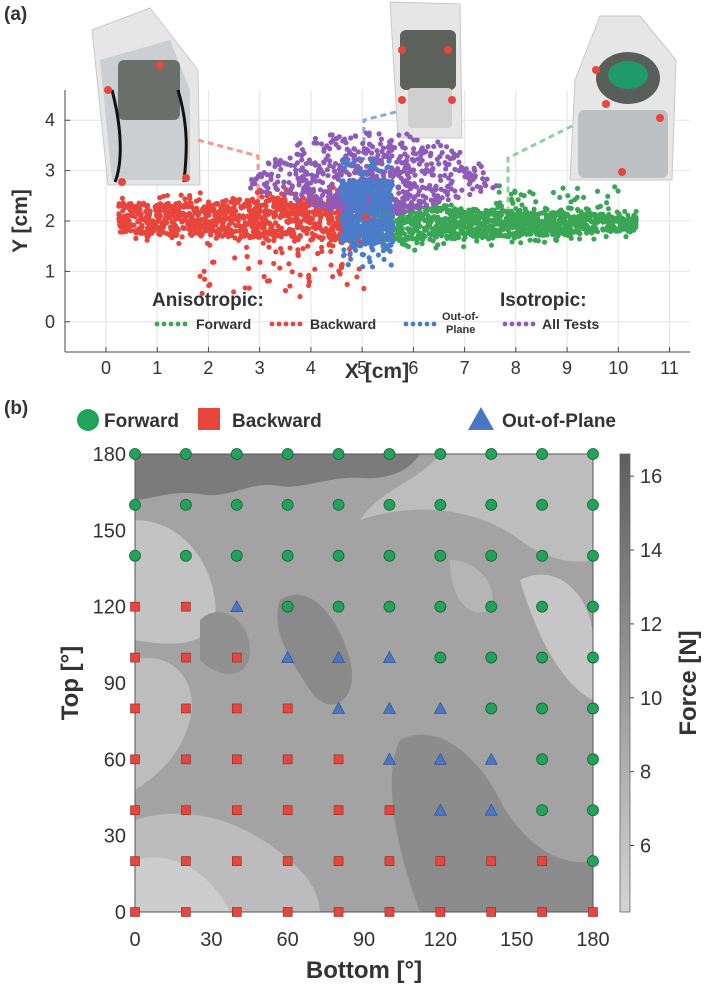 The height and width of the screenshot is (991, 706). What do you see at coordinates (543, 300) in the screenshot?
I see `legend-isotropic-title: Isotropic:` at bounding box center [543, 300].